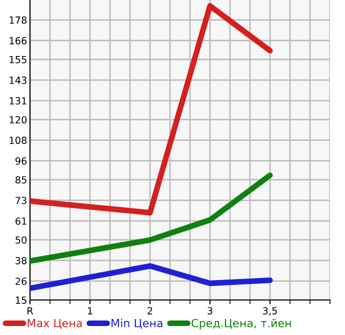 The image size is (345, 335). I want to click on y-tick-label: 73, so click(21, 200).